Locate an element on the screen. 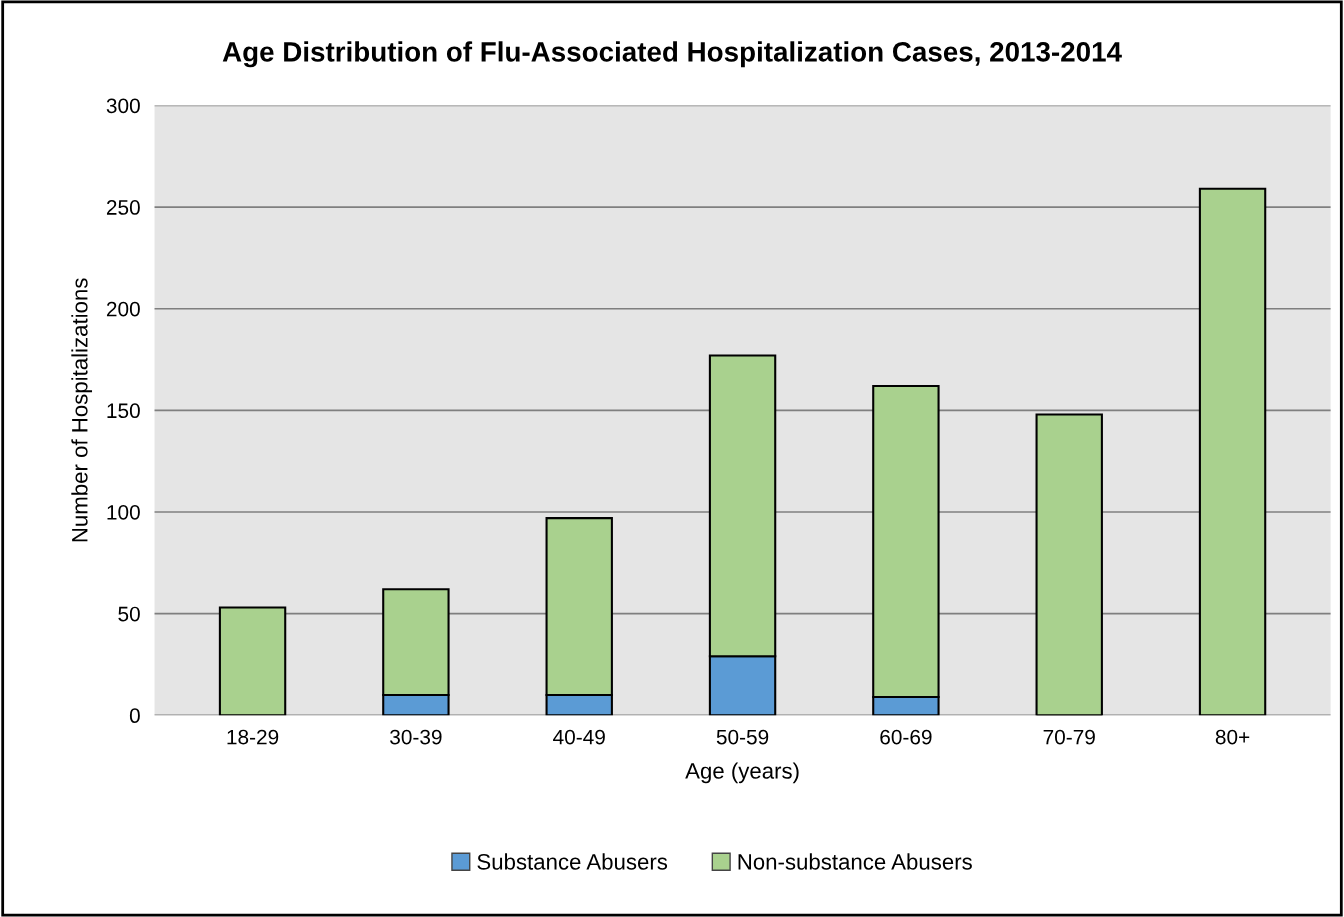 Image resolution: width=1344 pixels, height=917 pixels. y-tick-label: 150 is located at coordinates (123, 411).